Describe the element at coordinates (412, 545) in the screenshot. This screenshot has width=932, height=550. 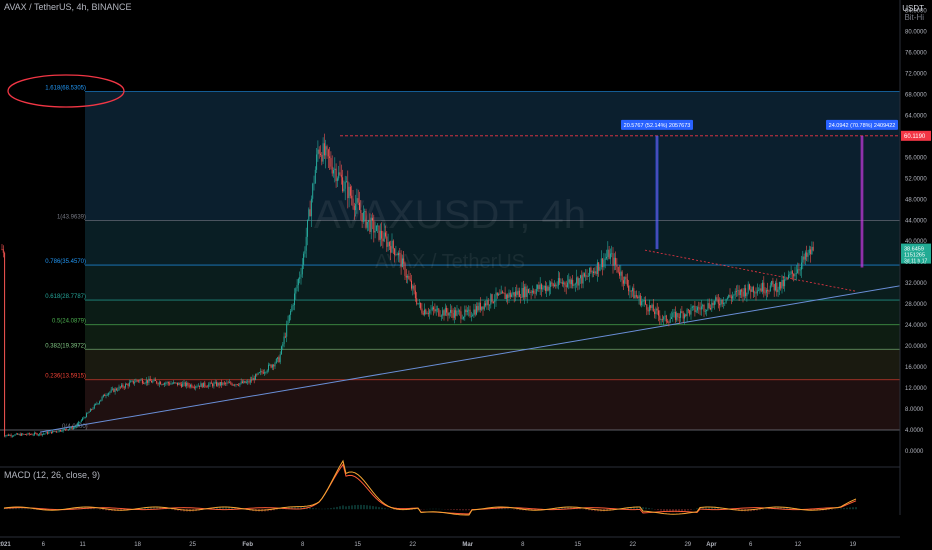
I see `x-tick-label: 22` at that location.